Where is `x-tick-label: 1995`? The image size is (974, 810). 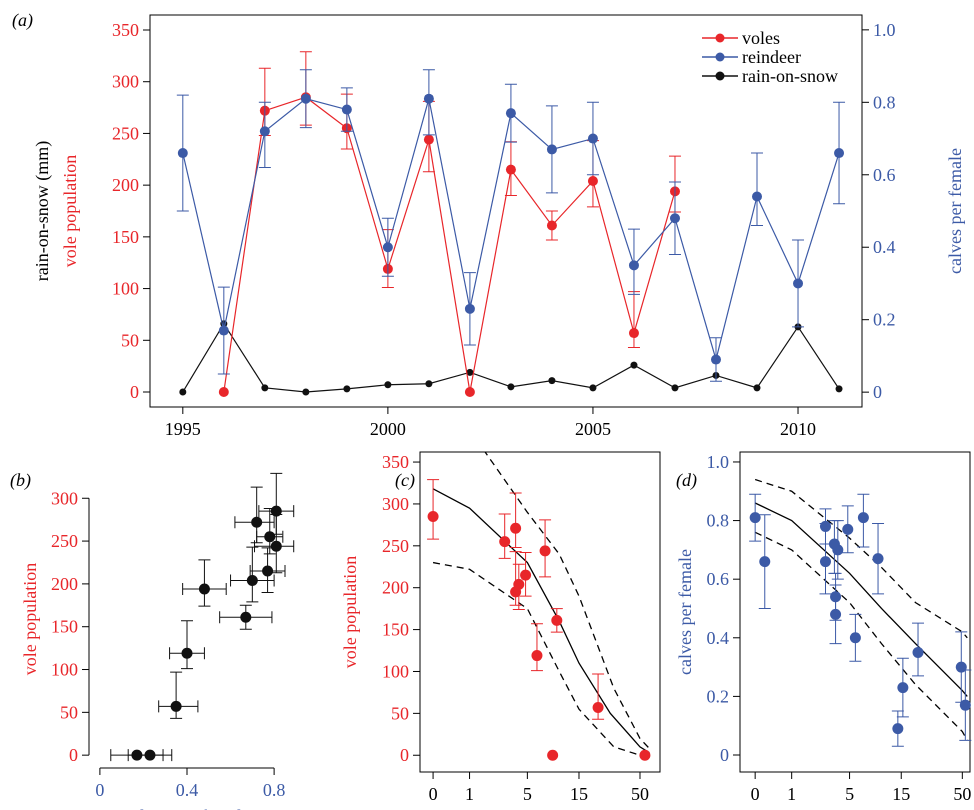
x-tick-label: 1995 is located at coordinates (183, 429).